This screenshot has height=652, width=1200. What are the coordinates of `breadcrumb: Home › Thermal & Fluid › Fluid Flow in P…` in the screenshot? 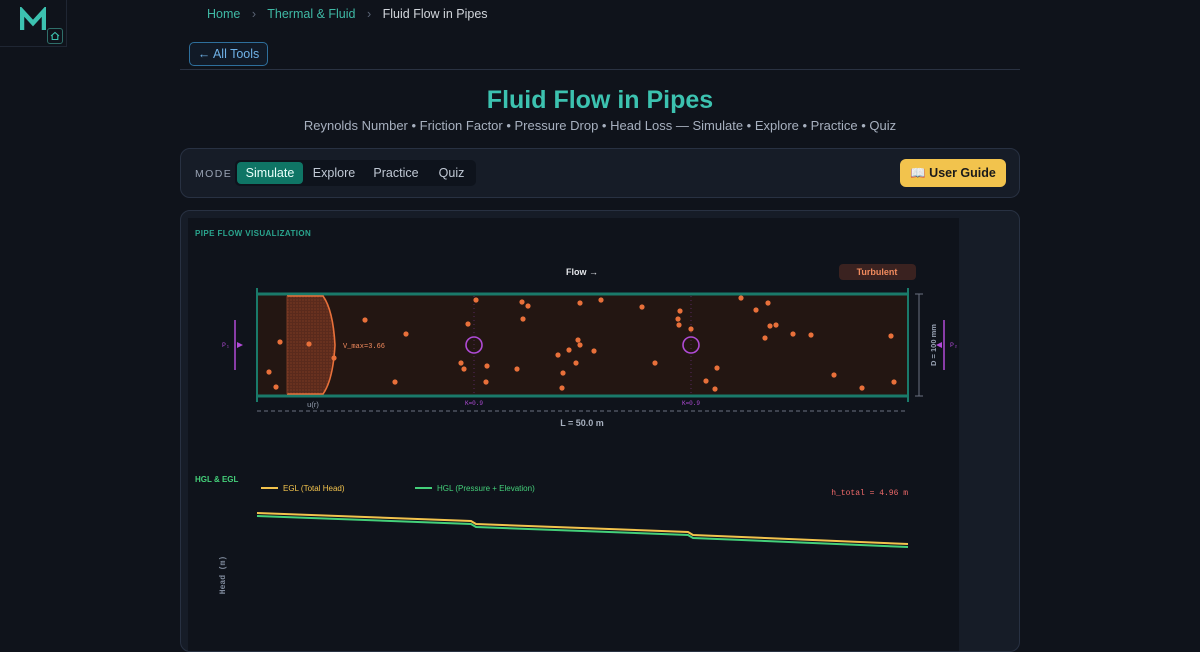 It's located at (347, 14).